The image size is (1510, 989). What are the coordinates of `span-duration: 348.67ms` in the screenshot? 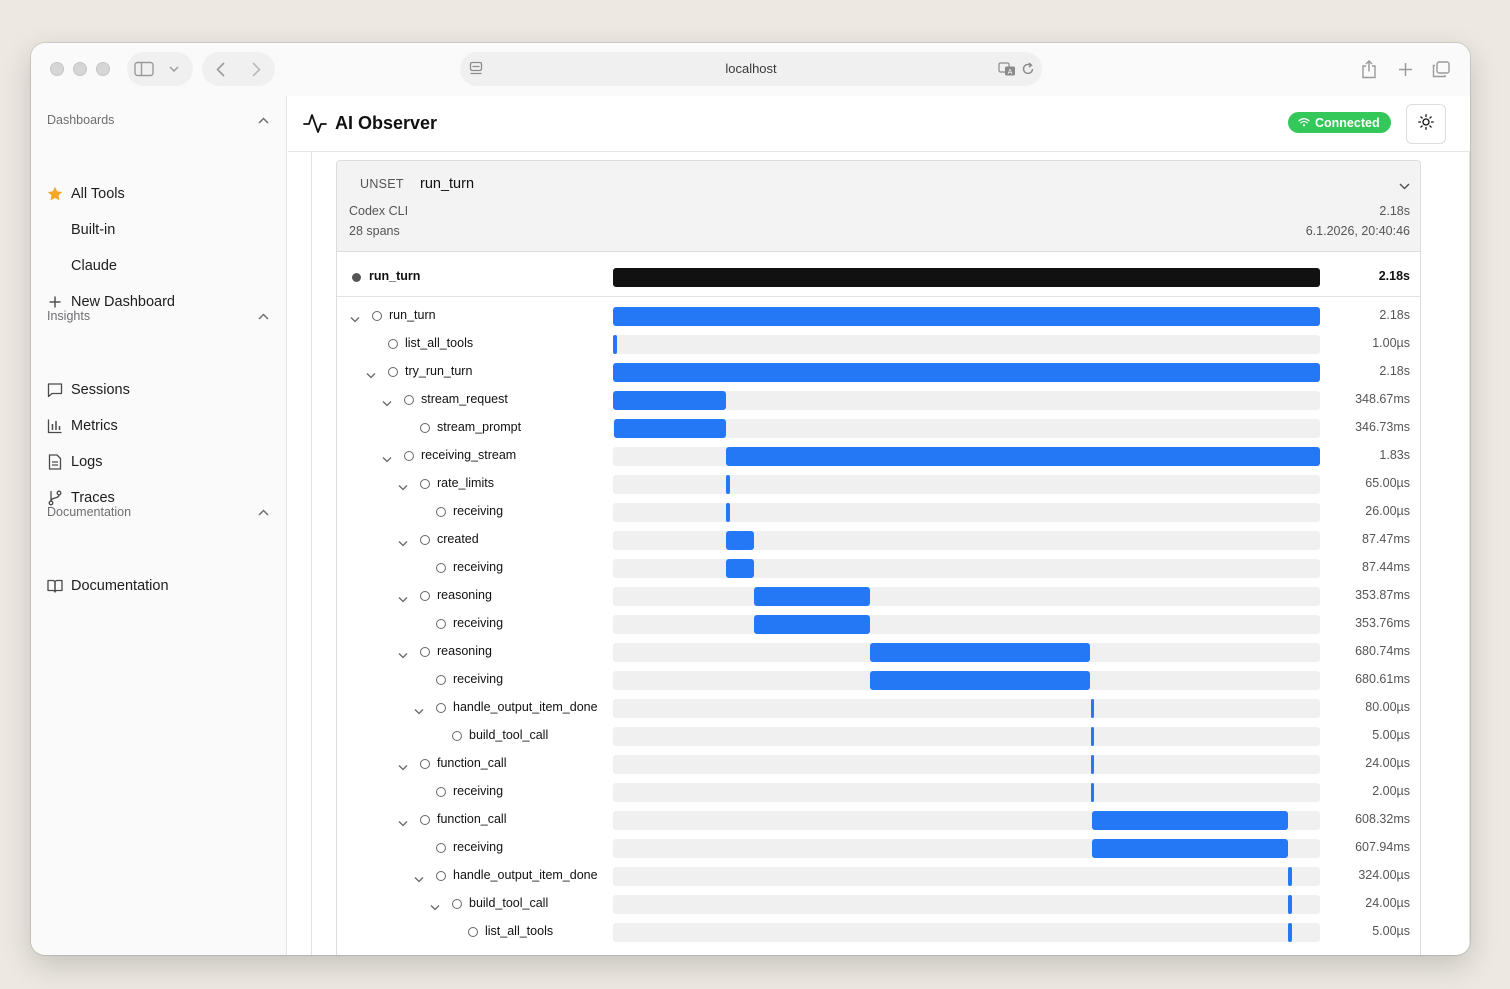 It's located at (1382, 399).